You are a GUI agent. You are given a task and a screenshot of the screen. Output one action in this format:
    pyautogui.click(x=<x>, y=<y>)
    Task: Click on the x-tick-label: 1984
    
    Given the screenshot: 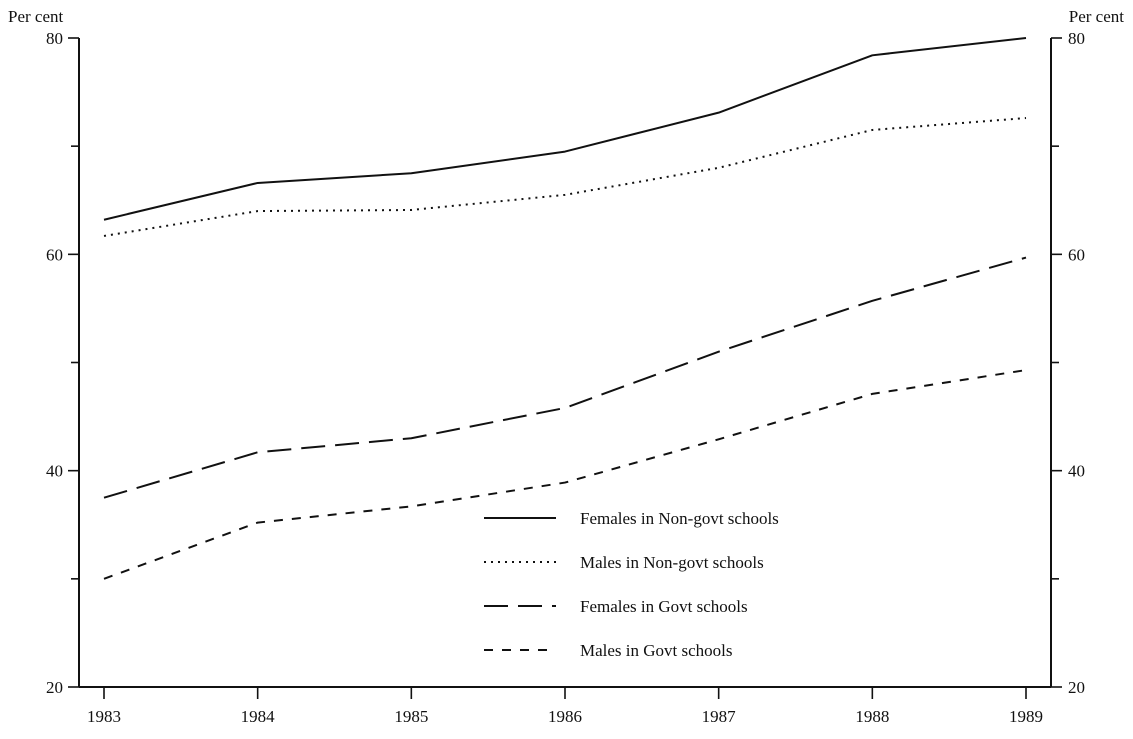 What is the action you would take?
    pyautogui.click(x=258, y=716)
    